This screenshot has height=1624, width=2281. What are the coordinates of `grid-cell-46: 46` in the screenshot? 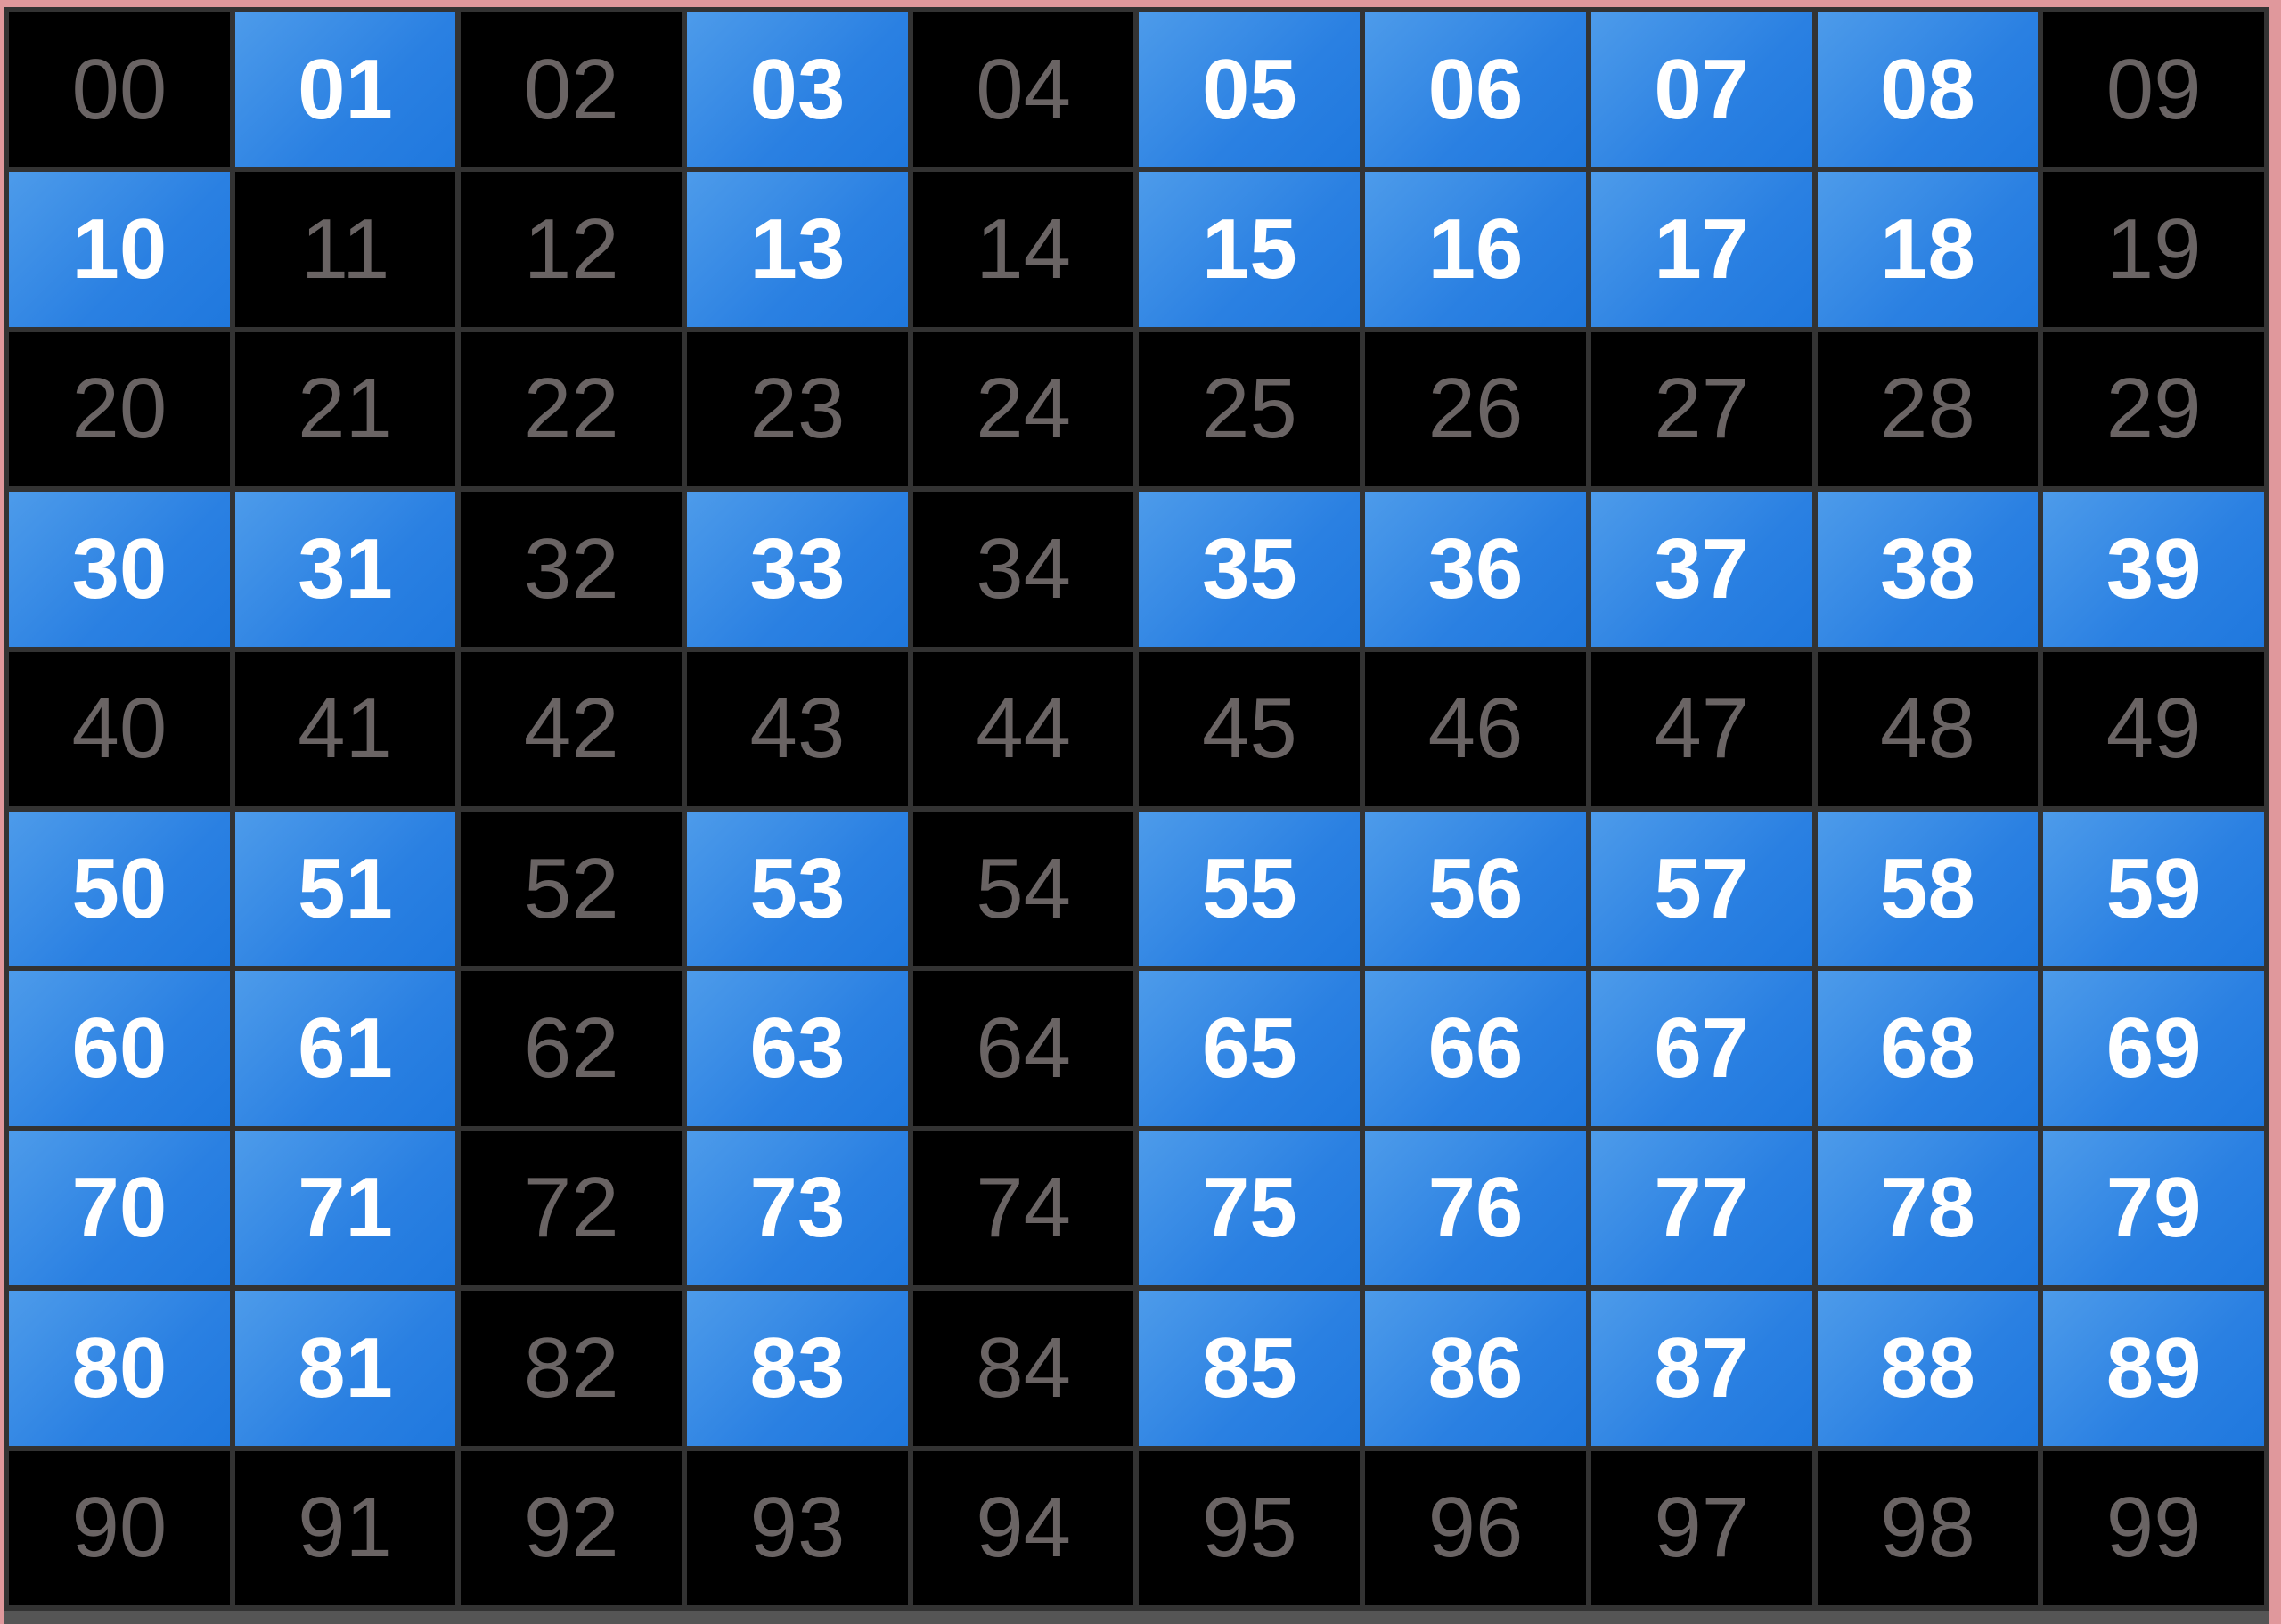 It's located at (1475, 728).